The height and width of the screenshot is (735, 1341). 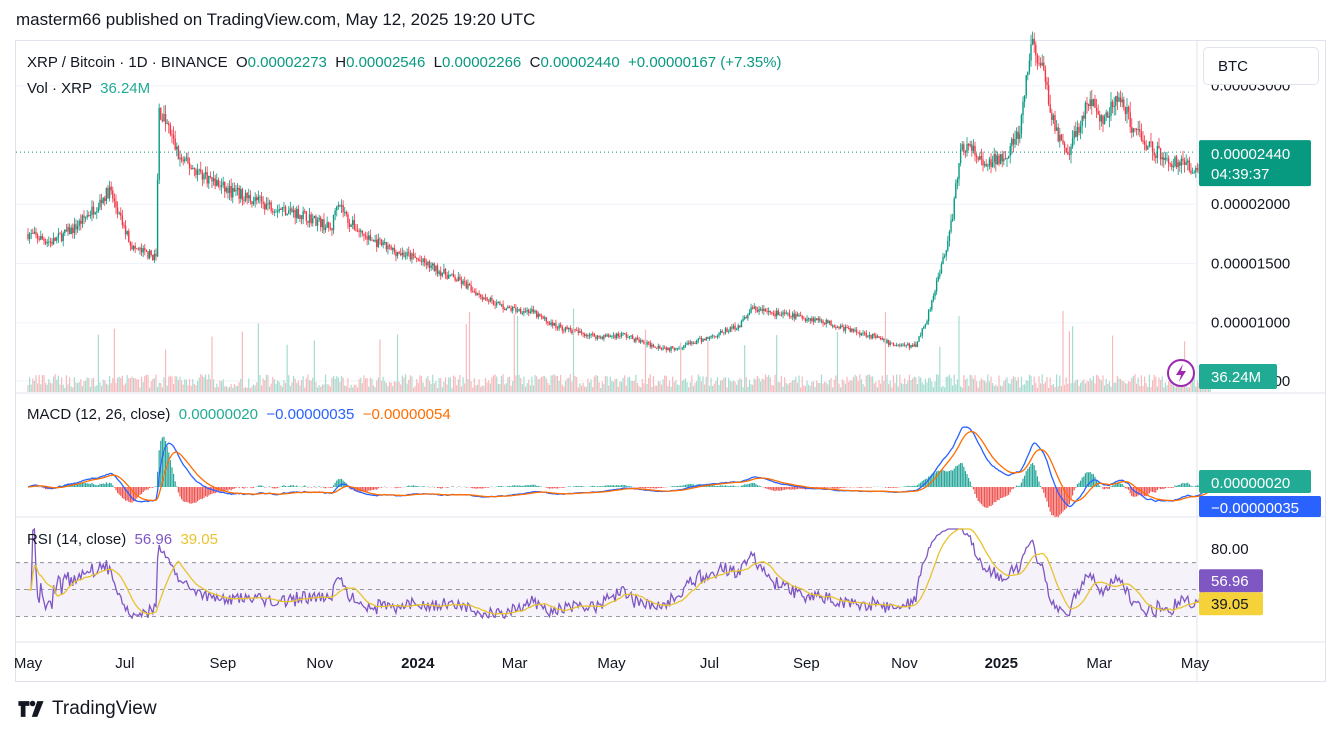 I want to click on rsi-label: RSI (14, close), so click(x=77, y=539).